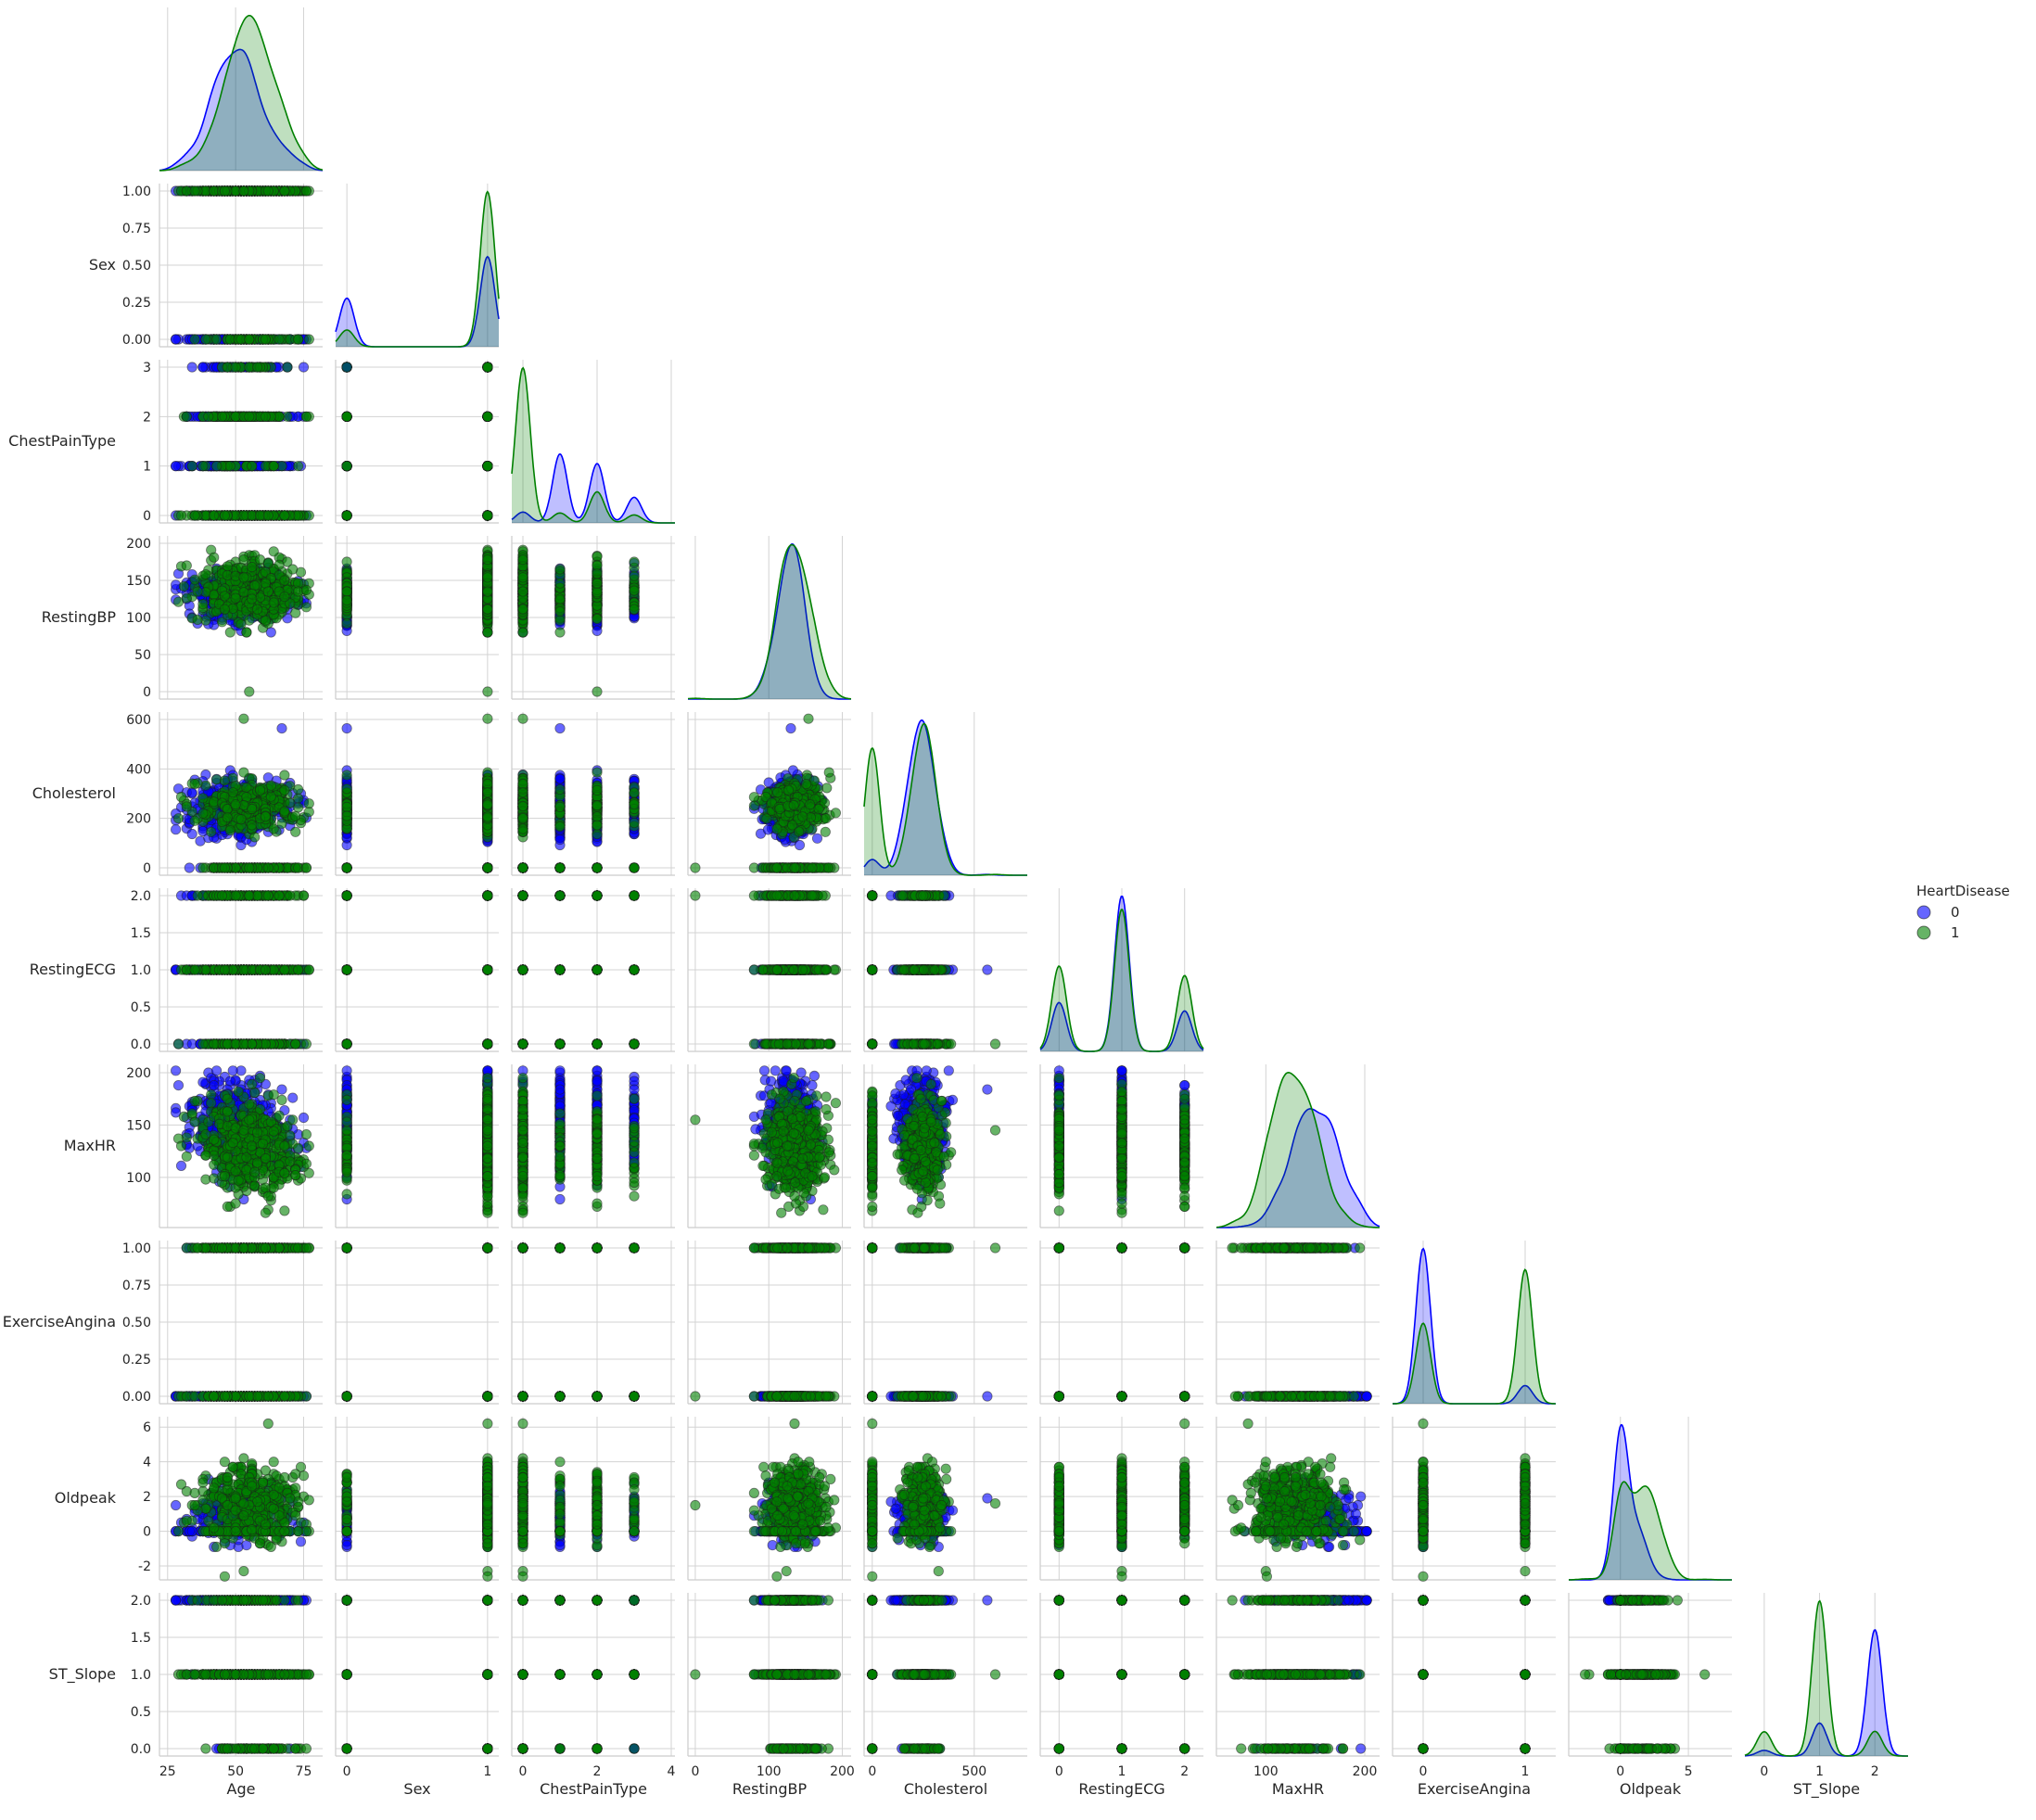 This screenshot has width=2036, height=1820. I want to click on cell-Age-vs-Age, so click(241, 89).